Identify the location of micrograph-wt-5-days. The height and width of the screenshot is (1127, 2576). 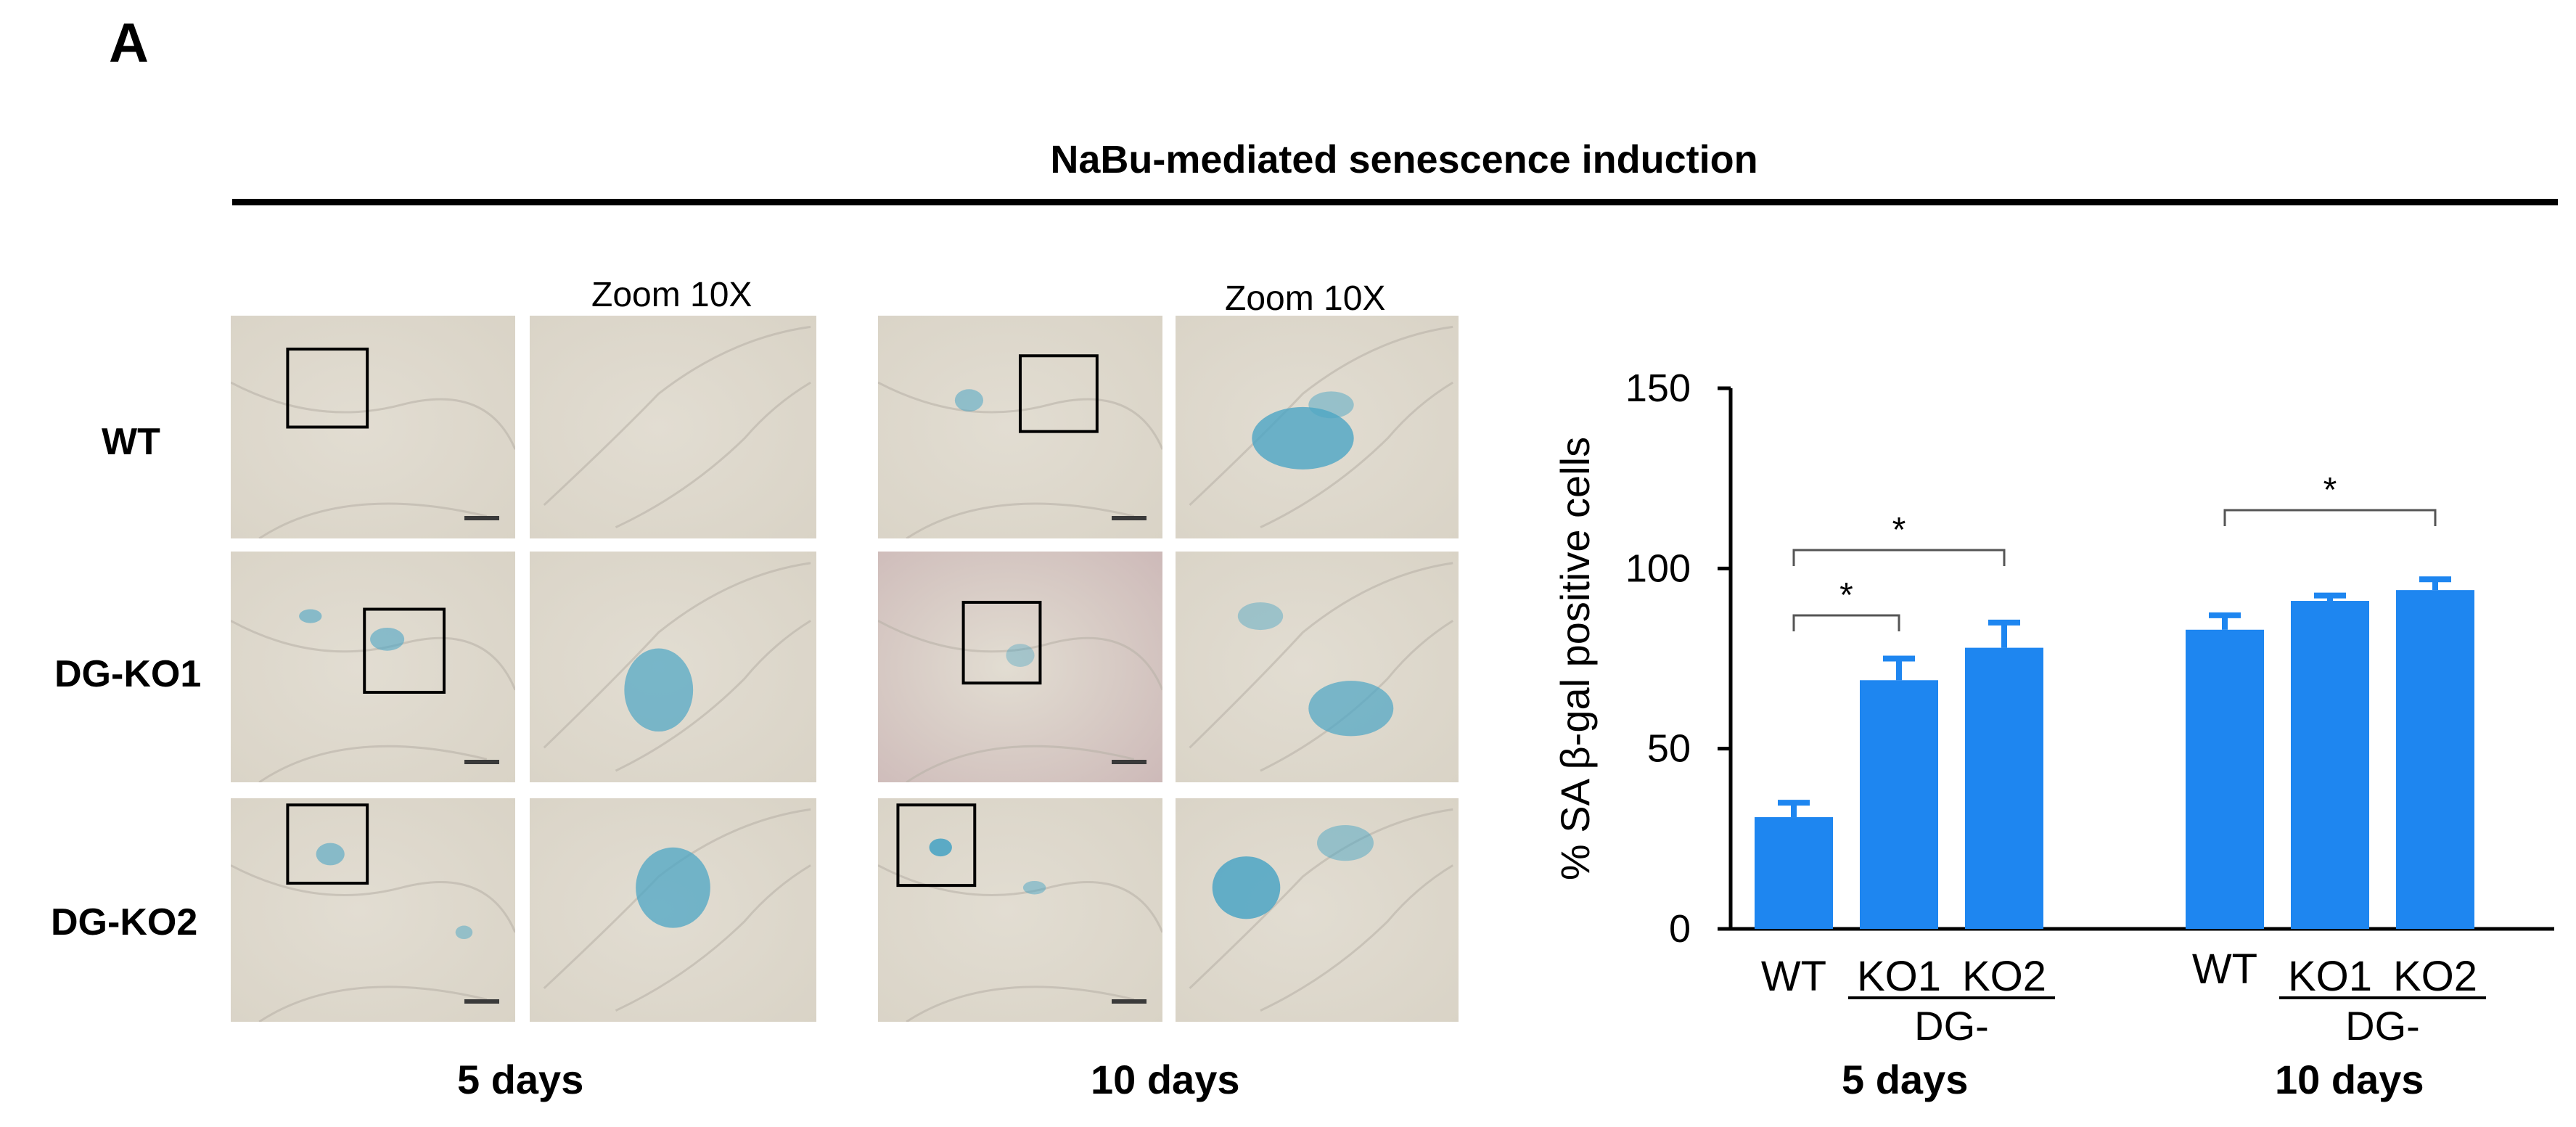
(373, 427).